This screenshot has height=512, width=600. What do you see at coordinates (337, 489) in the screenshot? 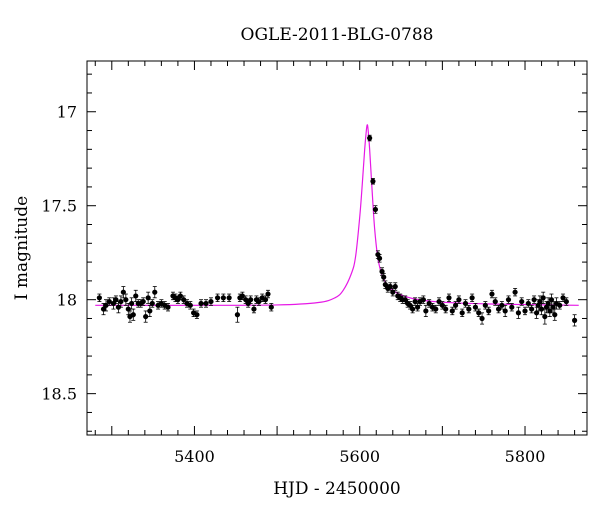
I see `x-axis-label: HJD - 2450000` at bounding box center [337, 489].